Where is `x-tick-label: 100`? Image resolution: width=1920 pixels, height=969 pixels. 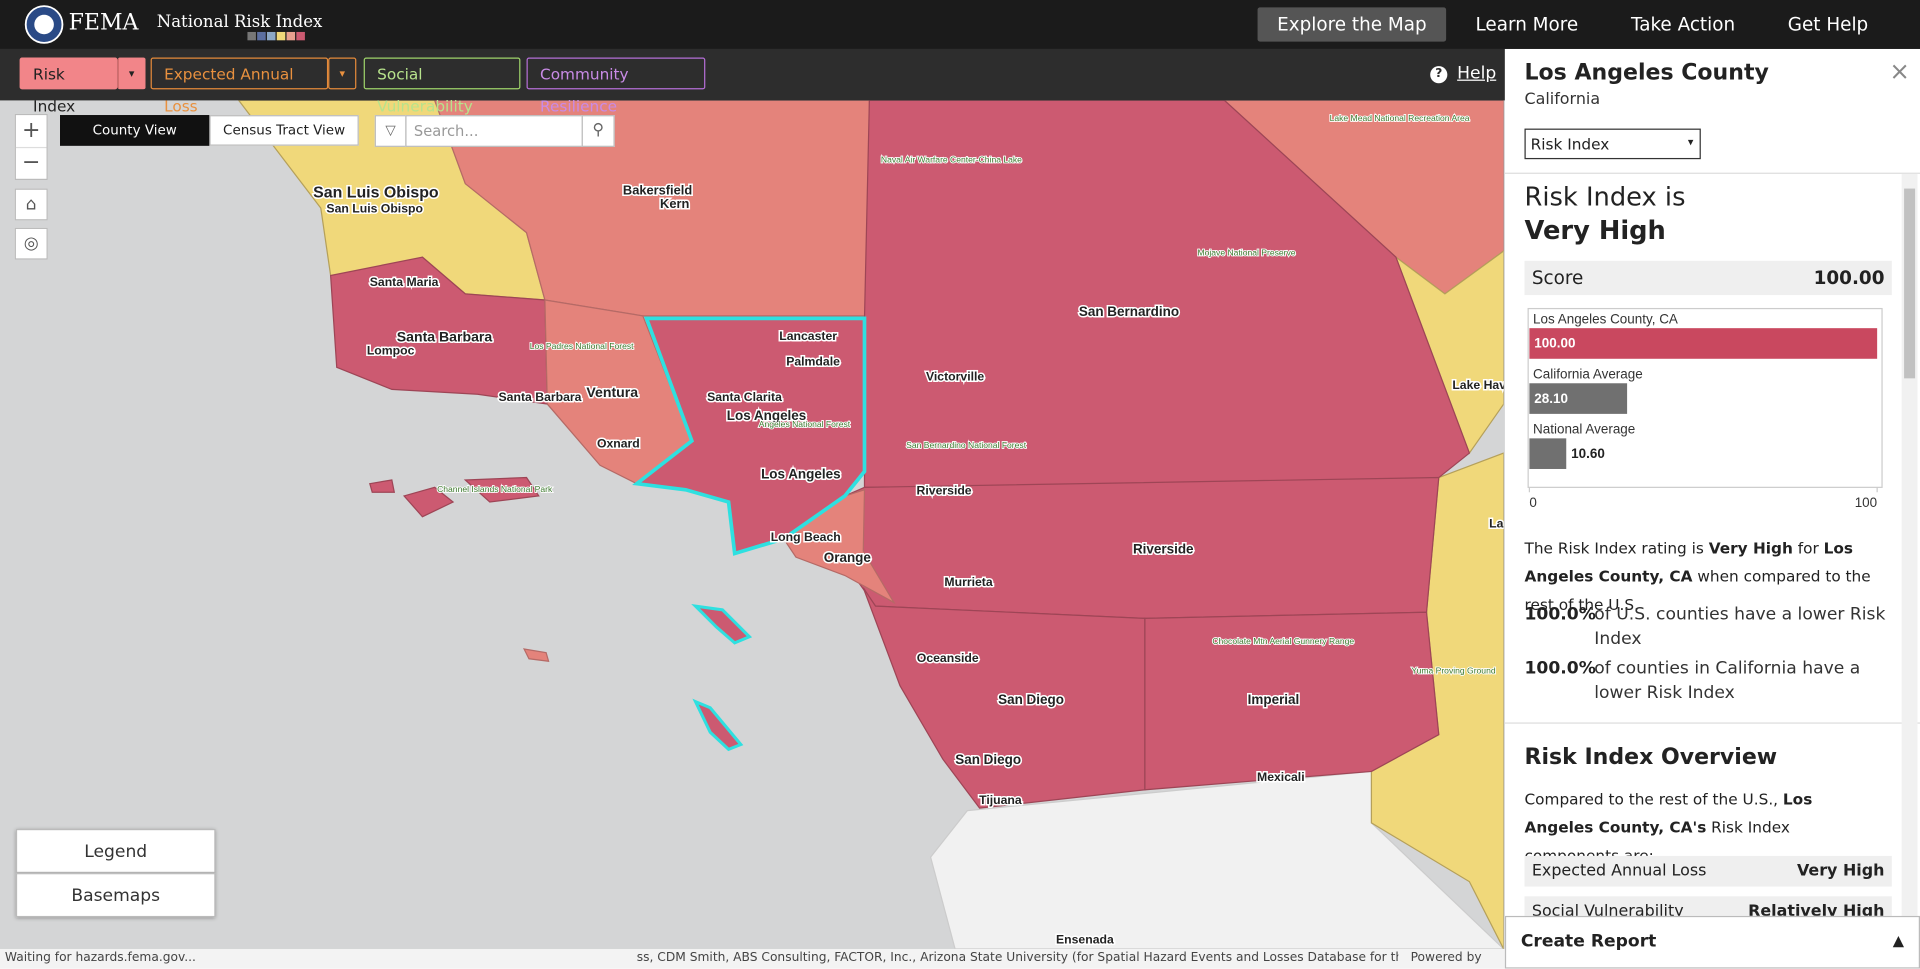 x-tick-label: 100 is located at coordinates (1866, 502).